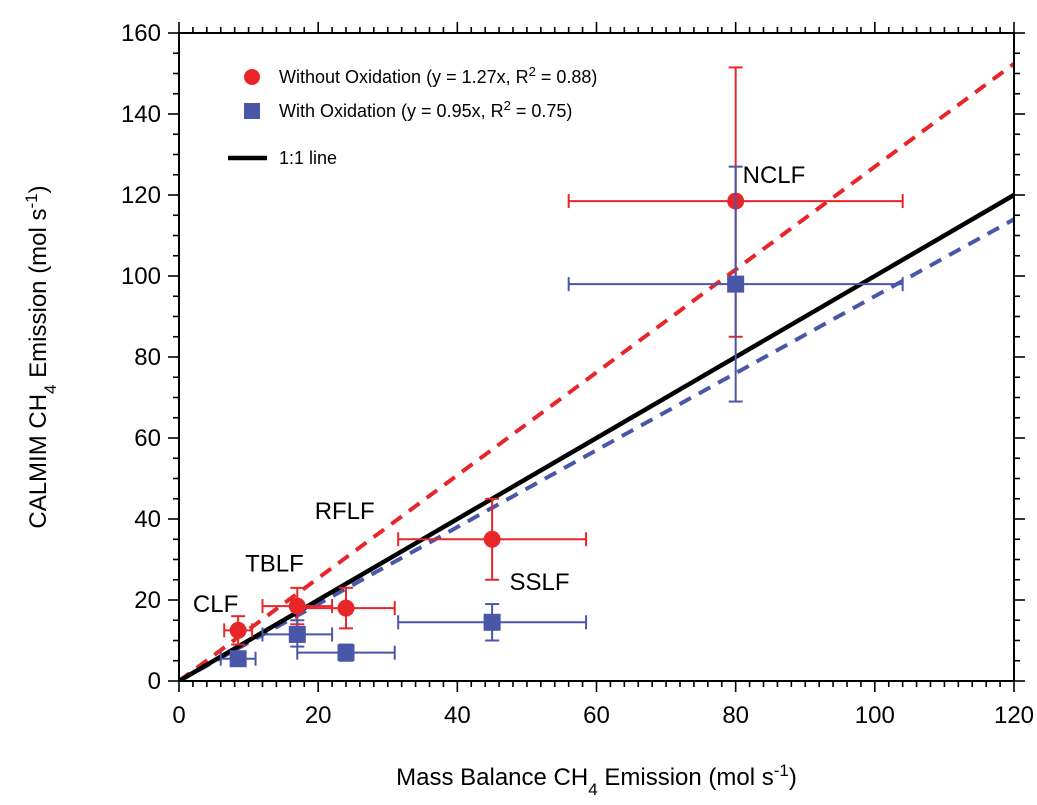  I want to click on site-label-rflf: RFLF, so click(345, 511).